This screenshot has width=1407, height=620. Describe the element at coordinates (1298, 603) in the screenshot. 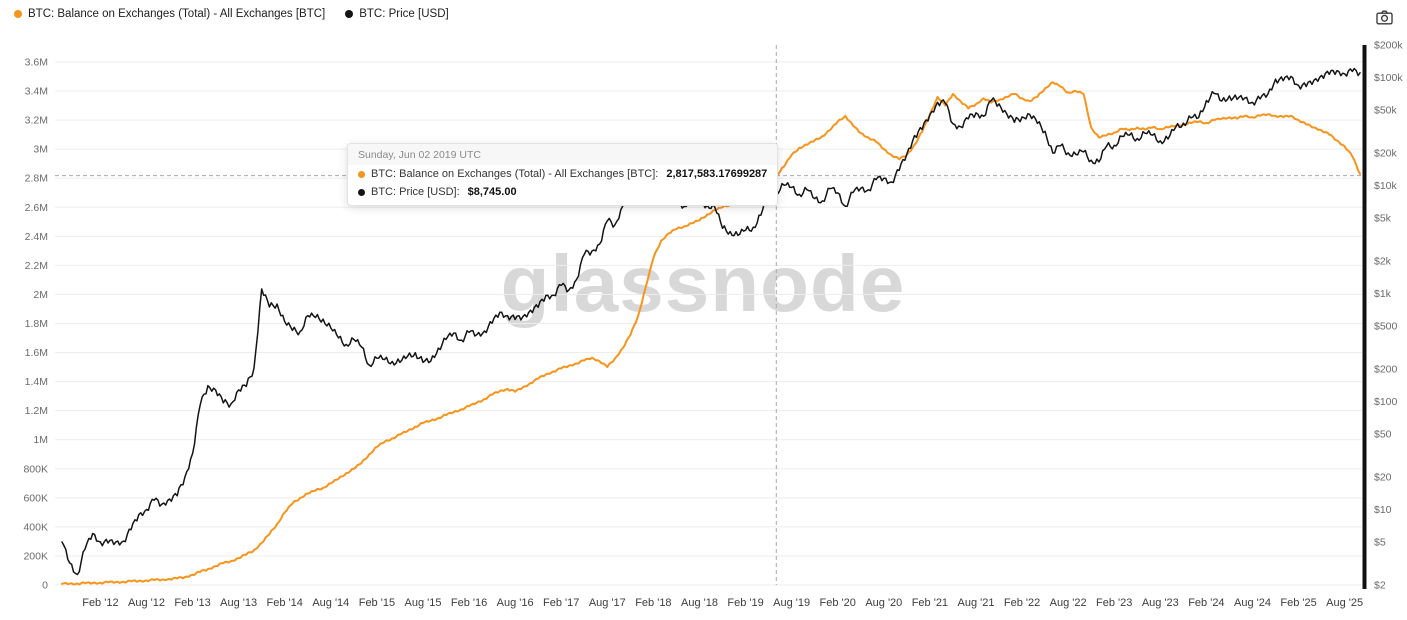

I see `x-axis-tick-label: Feb '25` at that location.